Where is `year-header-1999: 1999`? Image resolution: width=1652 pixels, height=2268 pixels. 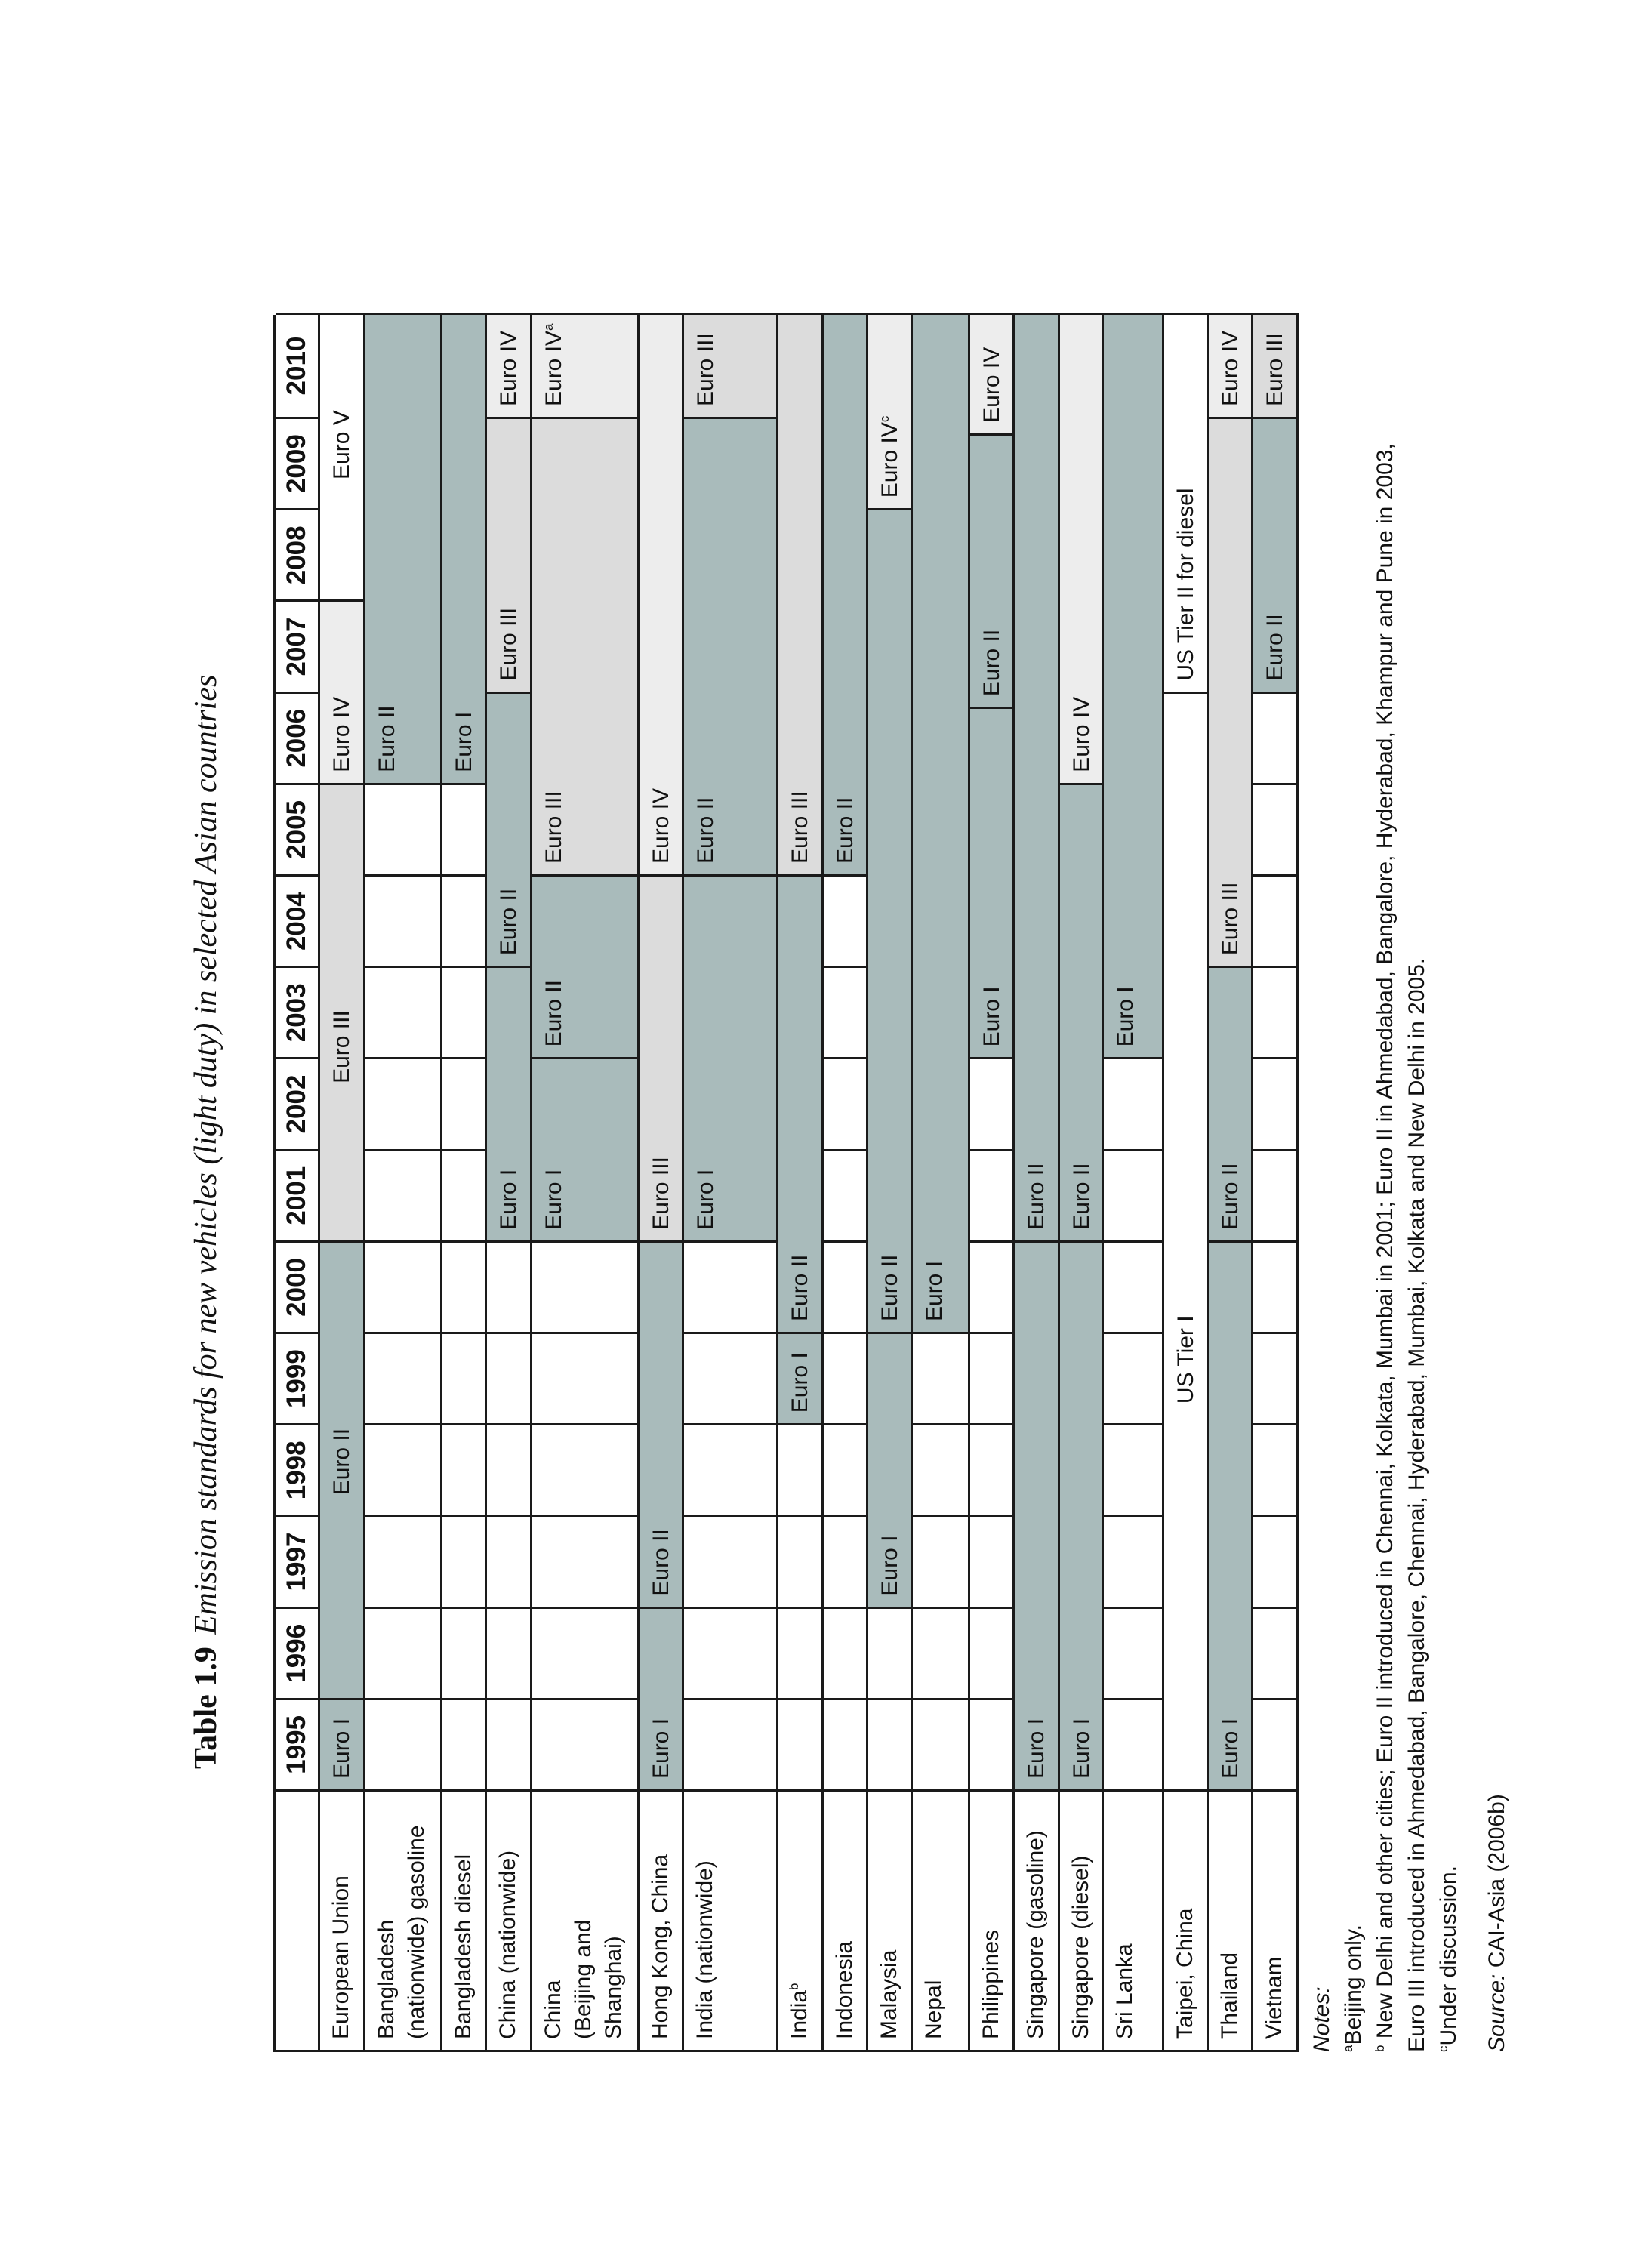
year-header-1999: 1999 is located at coordinates (298, 1378).